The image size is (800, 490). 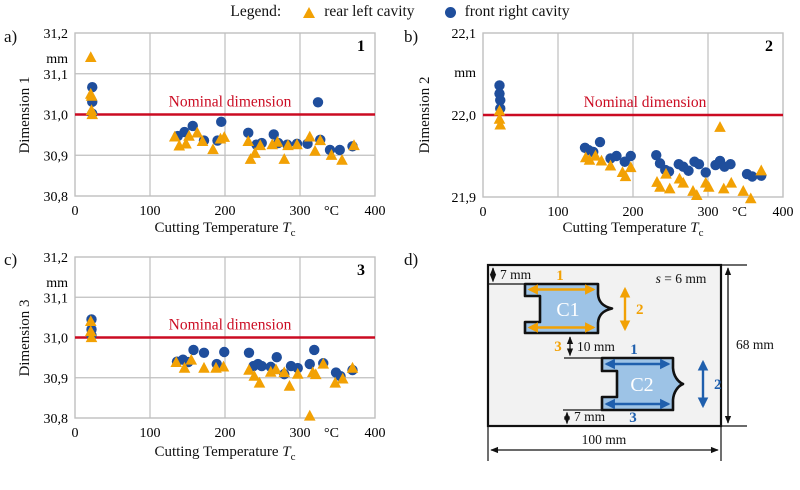 What do you see at coordinates (450, 12) in the screenshot?
I see `circle-marker-icon` at bounding box center [450, 12].